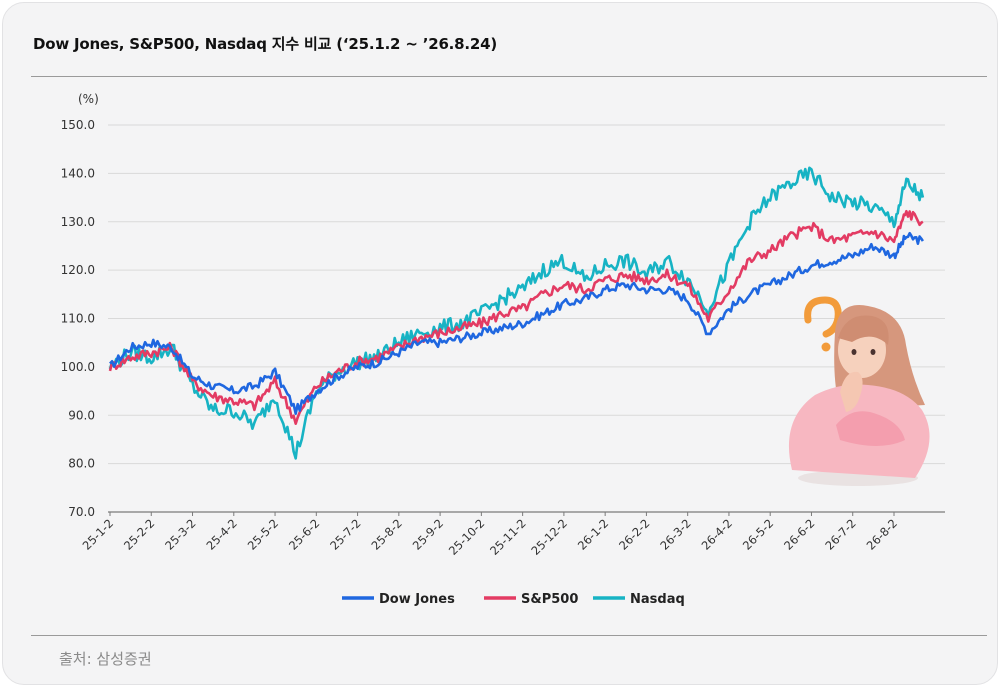 Image resolution: width=1000 pixels, height=687 pixels. What do you see at coordinates (78, 173) in the screenshot?
I see `y-tick-label: 140.0` at bounding box center [78, 173].